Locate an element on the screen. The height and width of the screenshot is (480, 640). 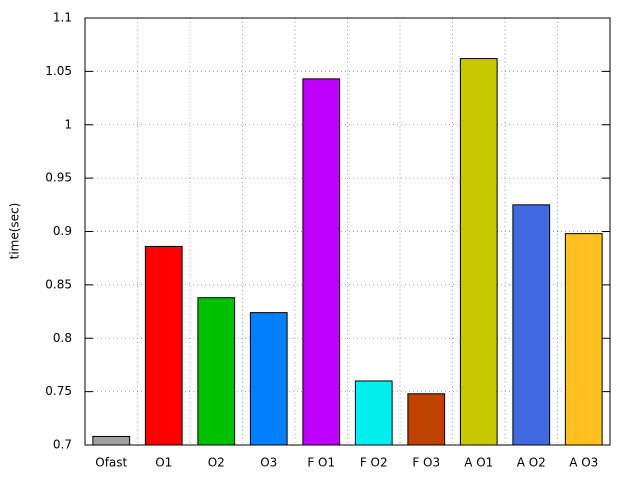
y-tick-label: 1.05 is located at coordinates (58, 71).